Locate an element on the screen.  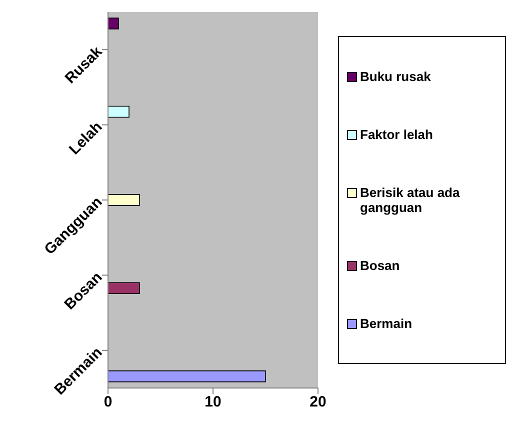
x-tick-label: 10 is located at coordinates (213, 402).